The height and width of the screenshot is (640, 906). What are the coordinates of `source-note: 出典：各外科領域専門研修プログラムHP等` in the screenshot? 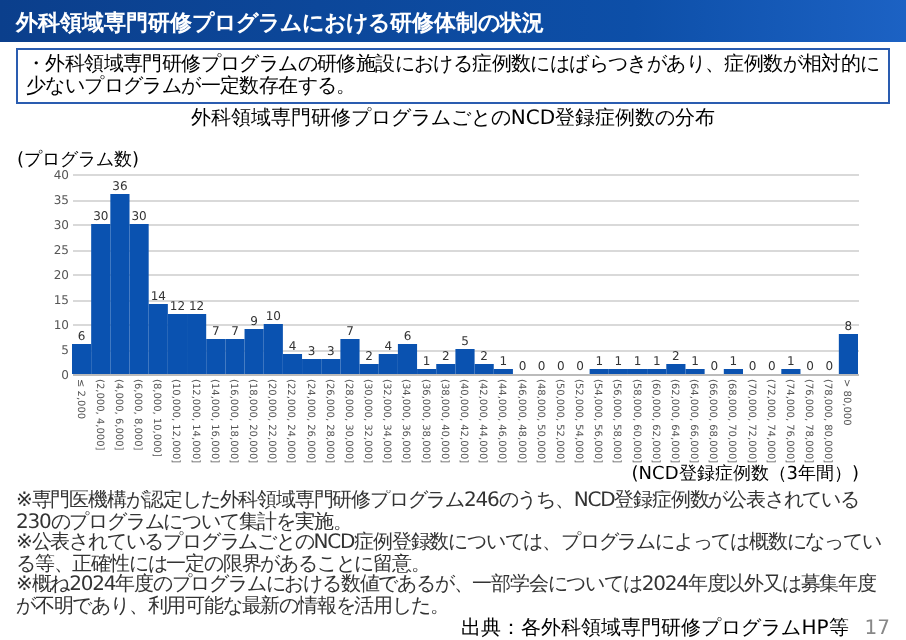 It's located at (655, 629).